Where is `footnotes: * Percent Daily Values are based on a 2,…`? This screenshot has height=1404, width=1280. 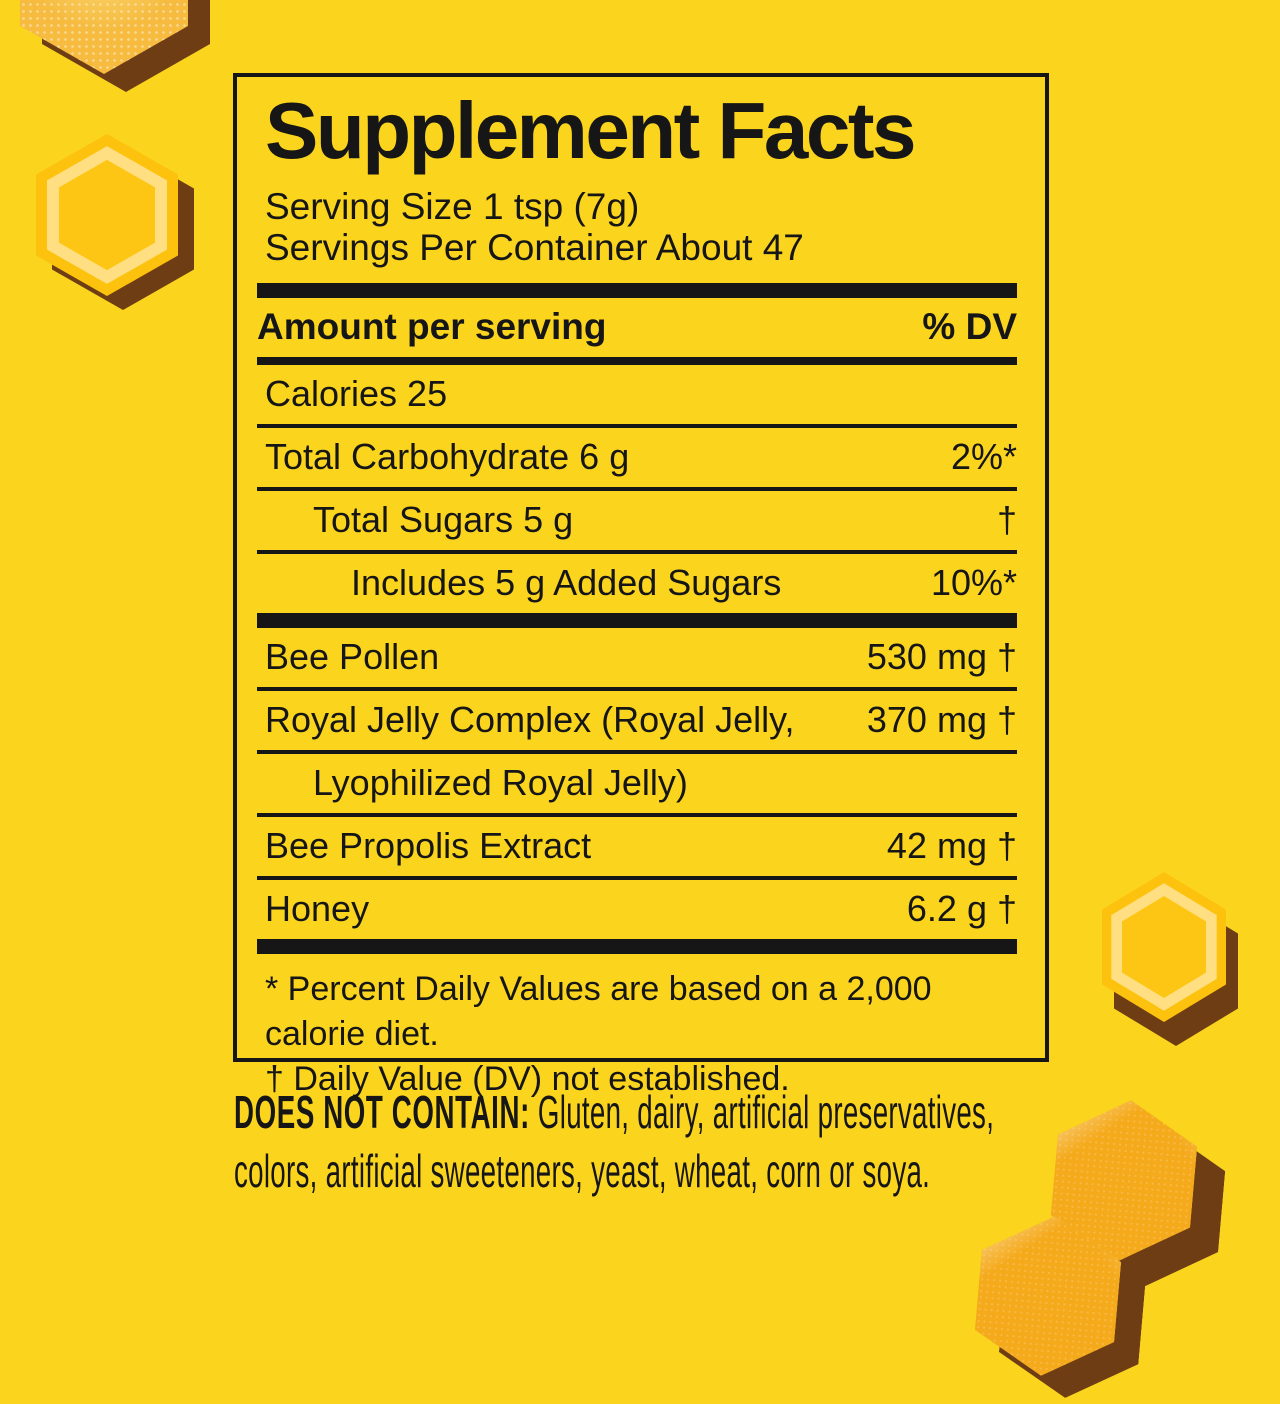
footnotes: * Percent Daily Values are based on a 2,… is located at coordinates (637, 1034).